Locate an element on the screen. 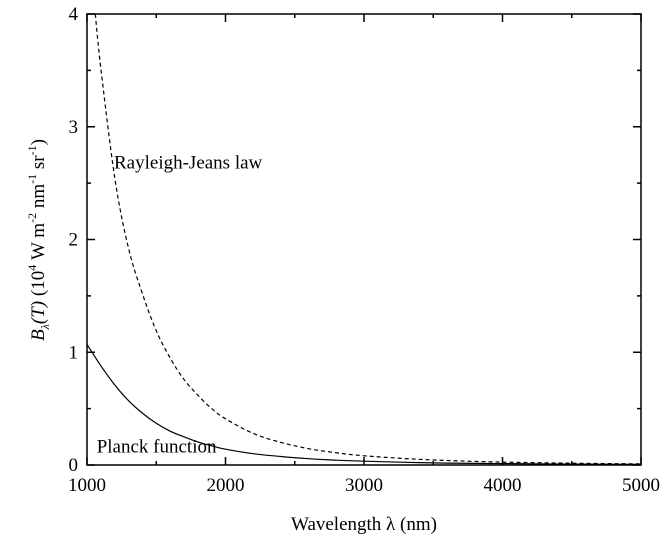 Image resolution: width=664 pixels, height=538 pixels. y-title-w-m: W m is located at coordinates (38, 244).